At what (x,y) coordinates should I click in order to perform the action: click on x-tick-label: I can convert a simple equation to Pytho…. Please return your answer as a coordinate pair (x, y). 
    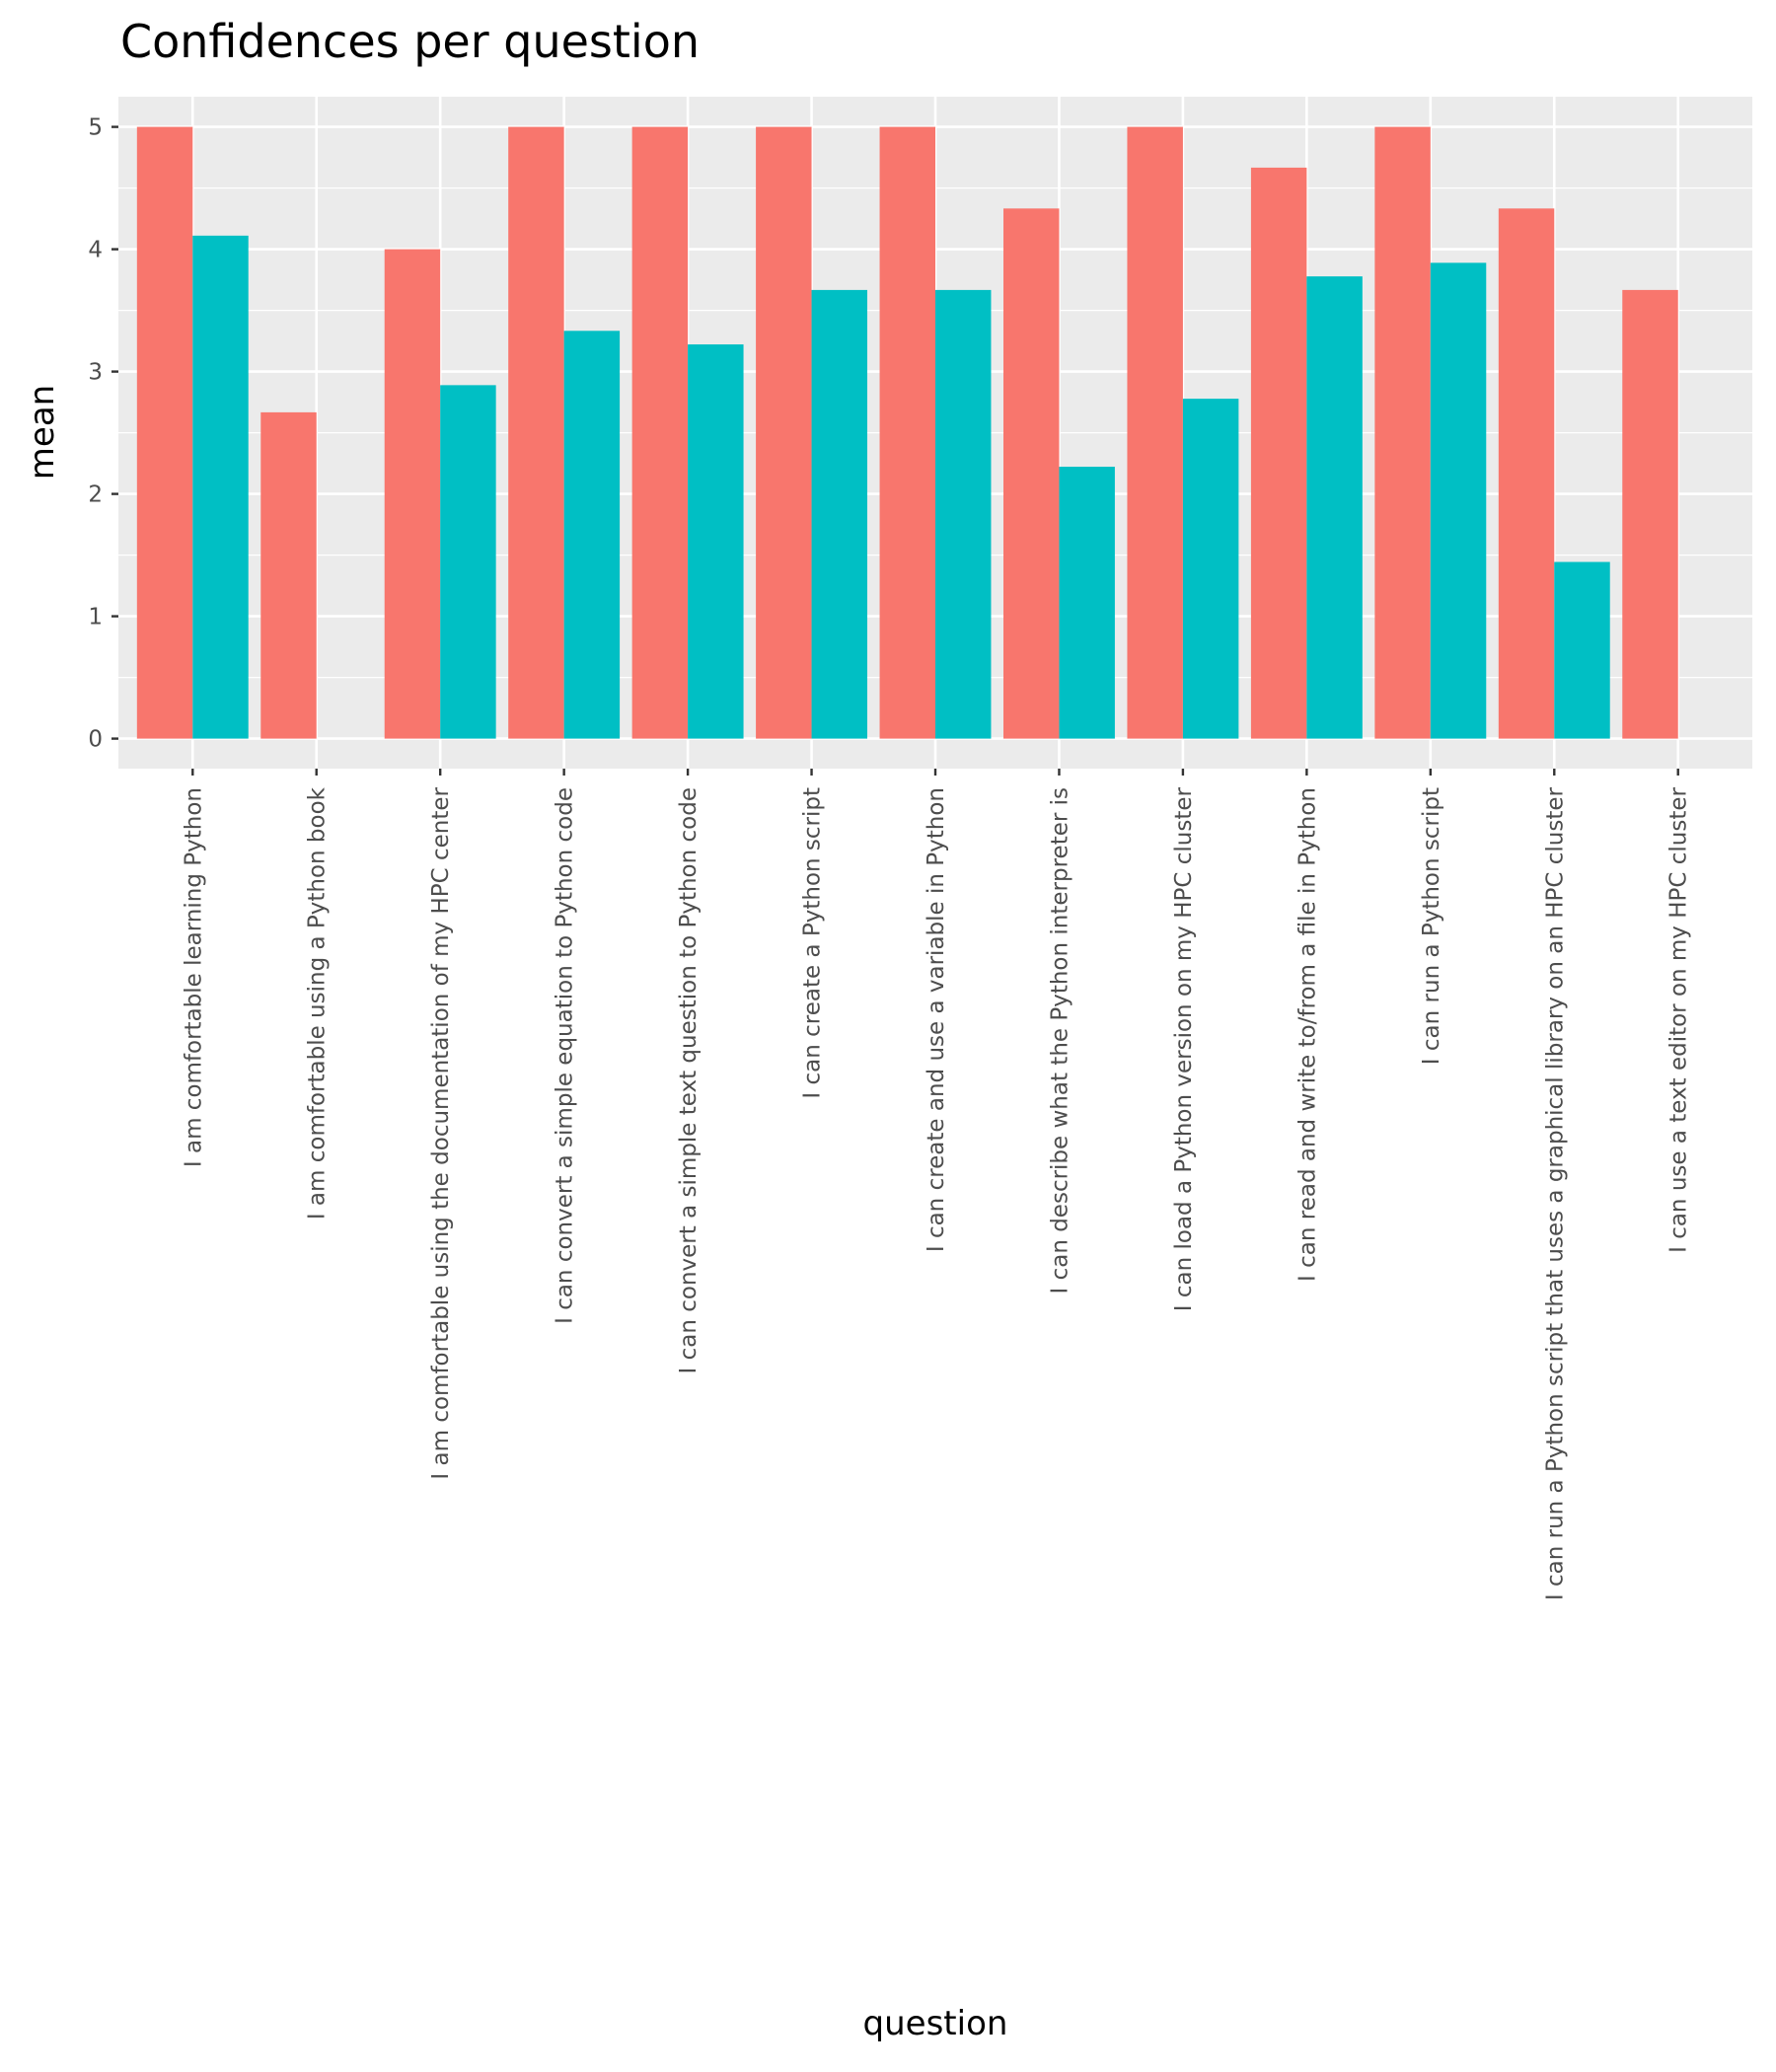
    Looking at the image, I should click on (566, 1055).